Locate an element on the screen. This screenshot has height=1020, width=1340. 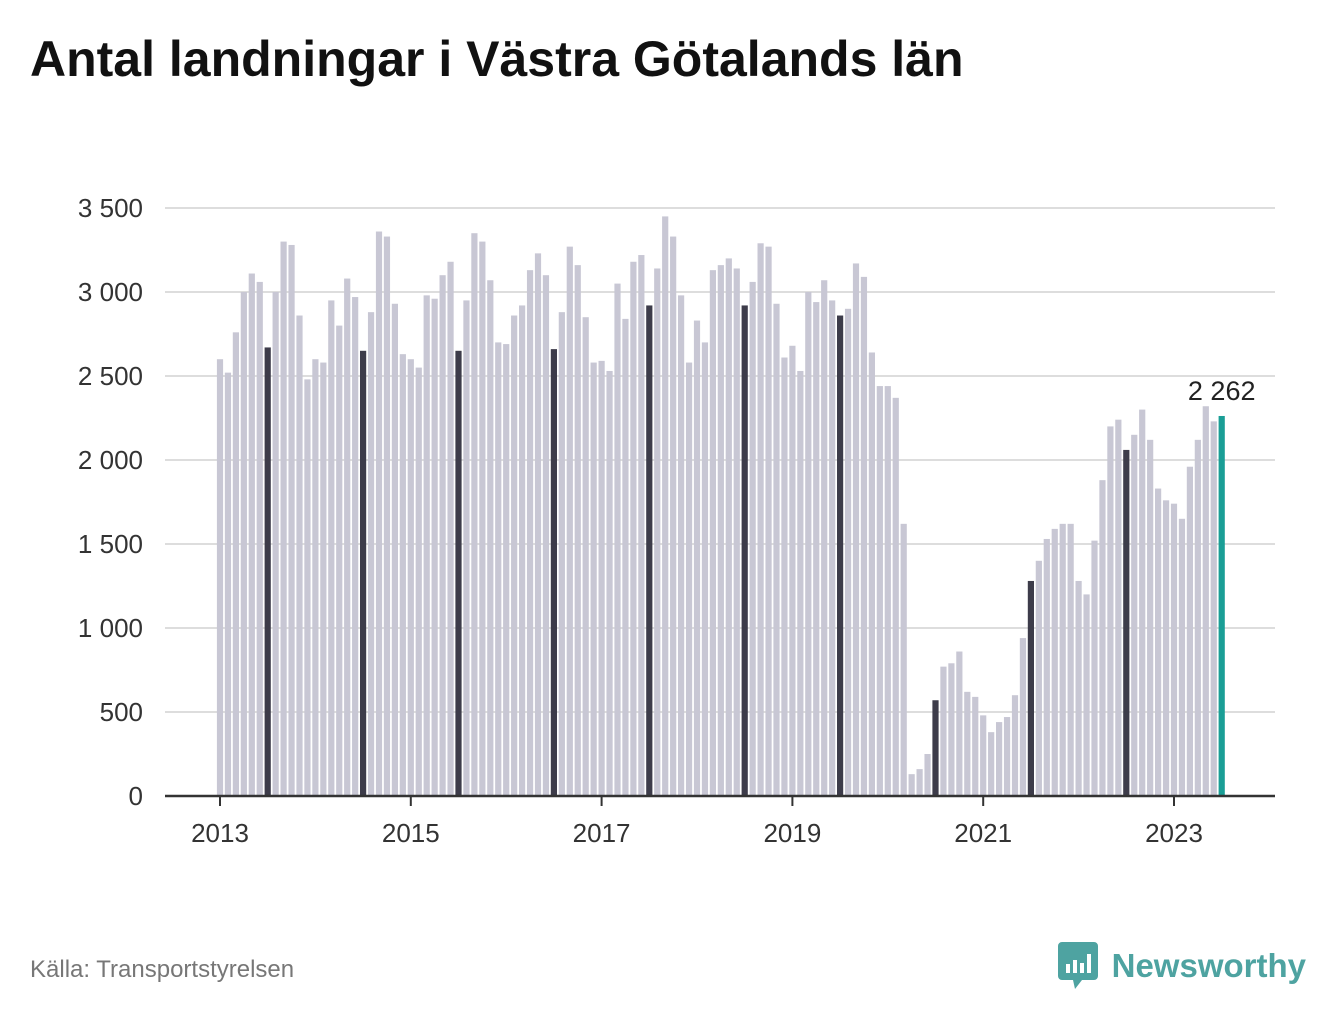
y-tick-label: 1 000 is located at coordinates (110, 628).